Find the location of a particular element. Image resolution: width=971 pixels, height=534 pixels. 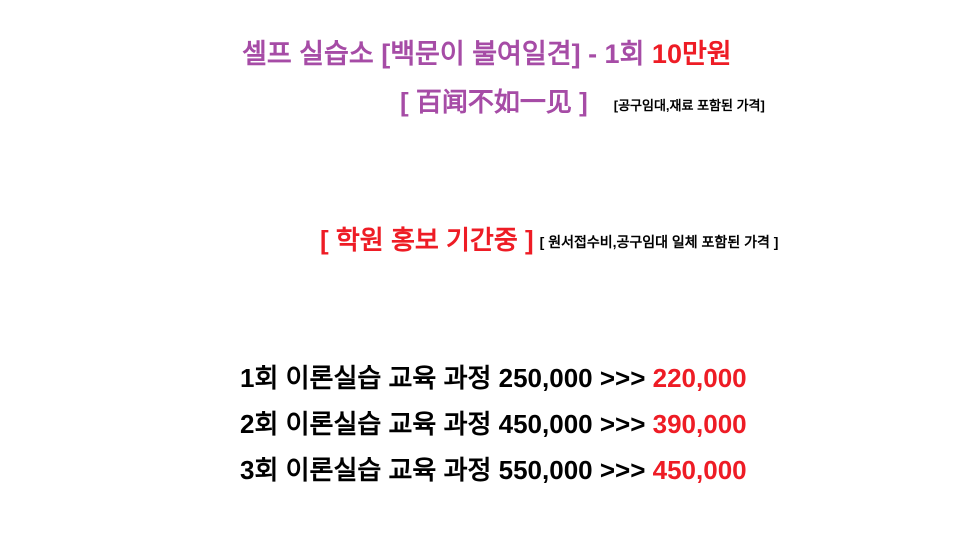

title-text: 셀프 실습소 [백문이 불여일견] - 1회 is located at coordinates (447, 54).